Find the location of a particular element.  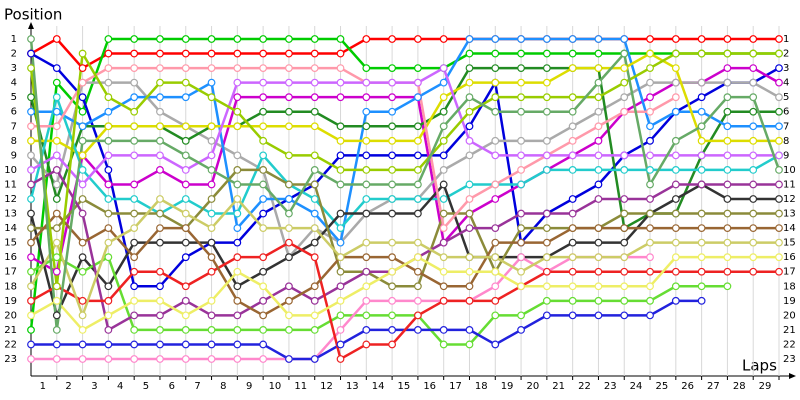

x-tick-label: 29 is located at coordinates (765, 386).